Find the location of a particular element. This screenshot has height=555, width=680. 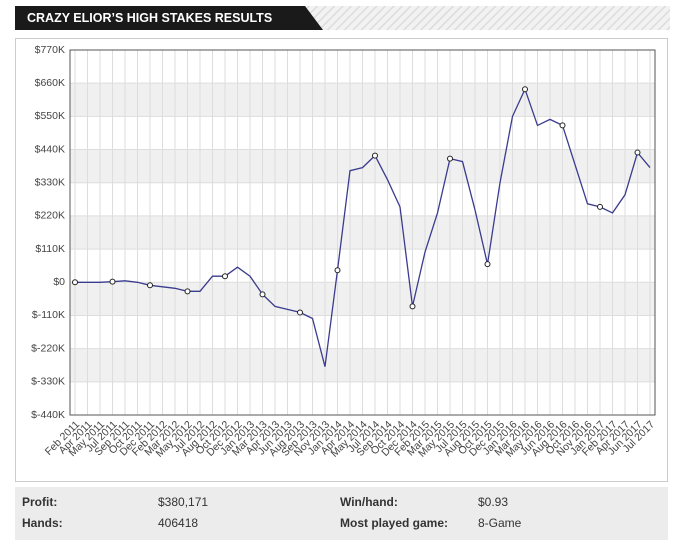

y-tick-label: $660K is located at coordinates (50, 83).